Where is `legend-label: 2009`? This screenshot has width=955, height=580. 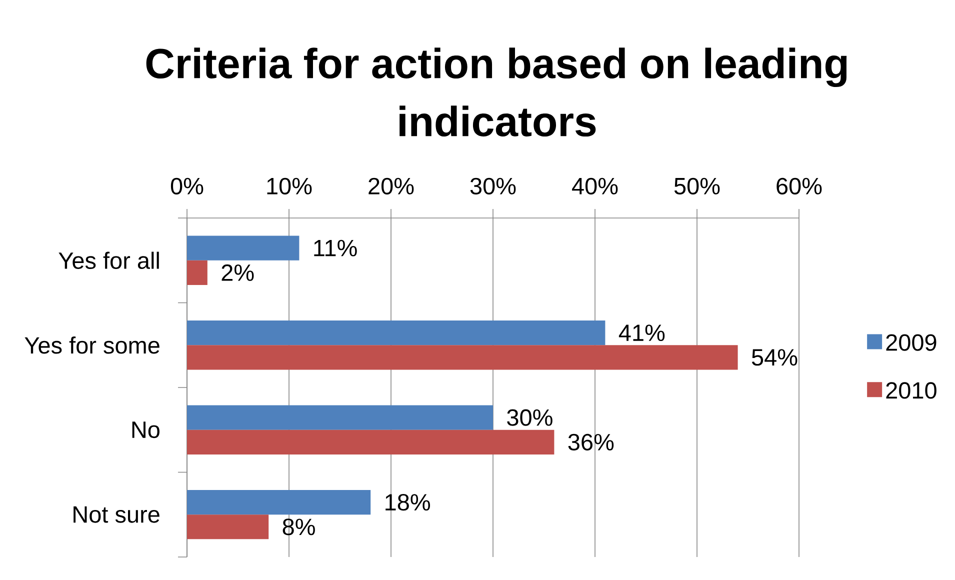 legend-label: 2009 is located at coordinates (911, 342).